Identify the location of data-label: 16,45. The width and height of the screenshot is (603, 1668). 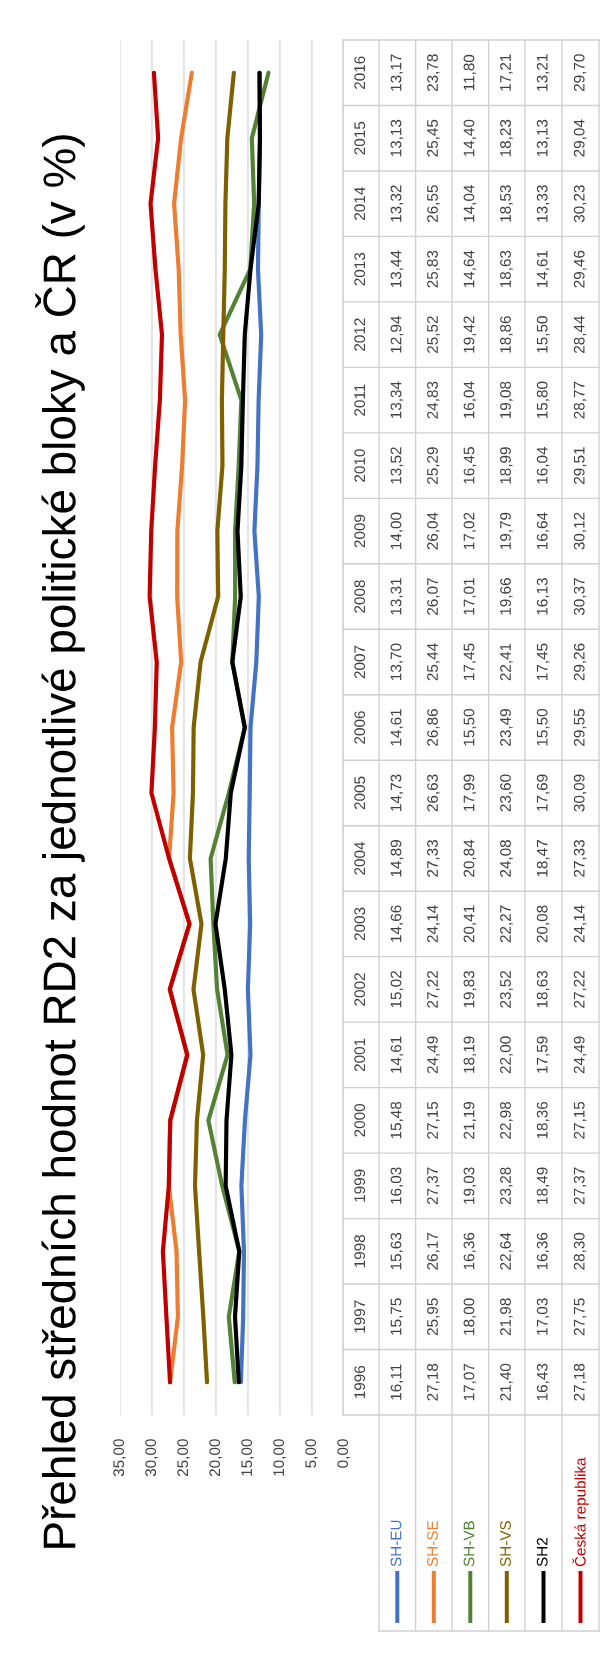
(470, 465).